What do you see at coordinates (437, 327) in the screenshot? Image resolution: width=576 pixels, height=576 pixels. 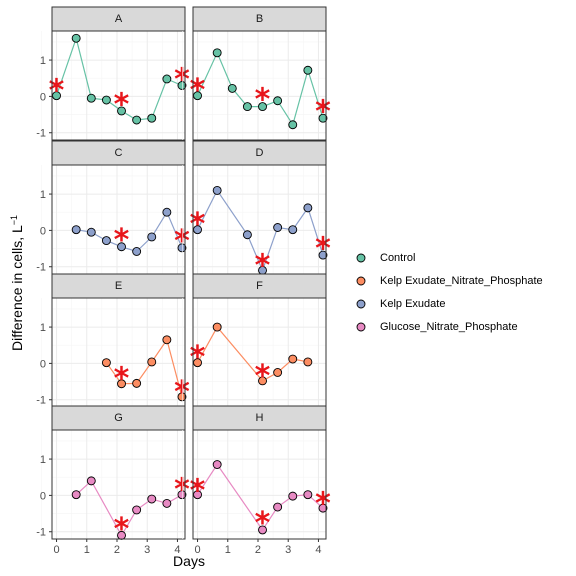 I see `legend-item-gnp: Glucose_Nitrate_Phosphate` at bounding box center [437, 327].